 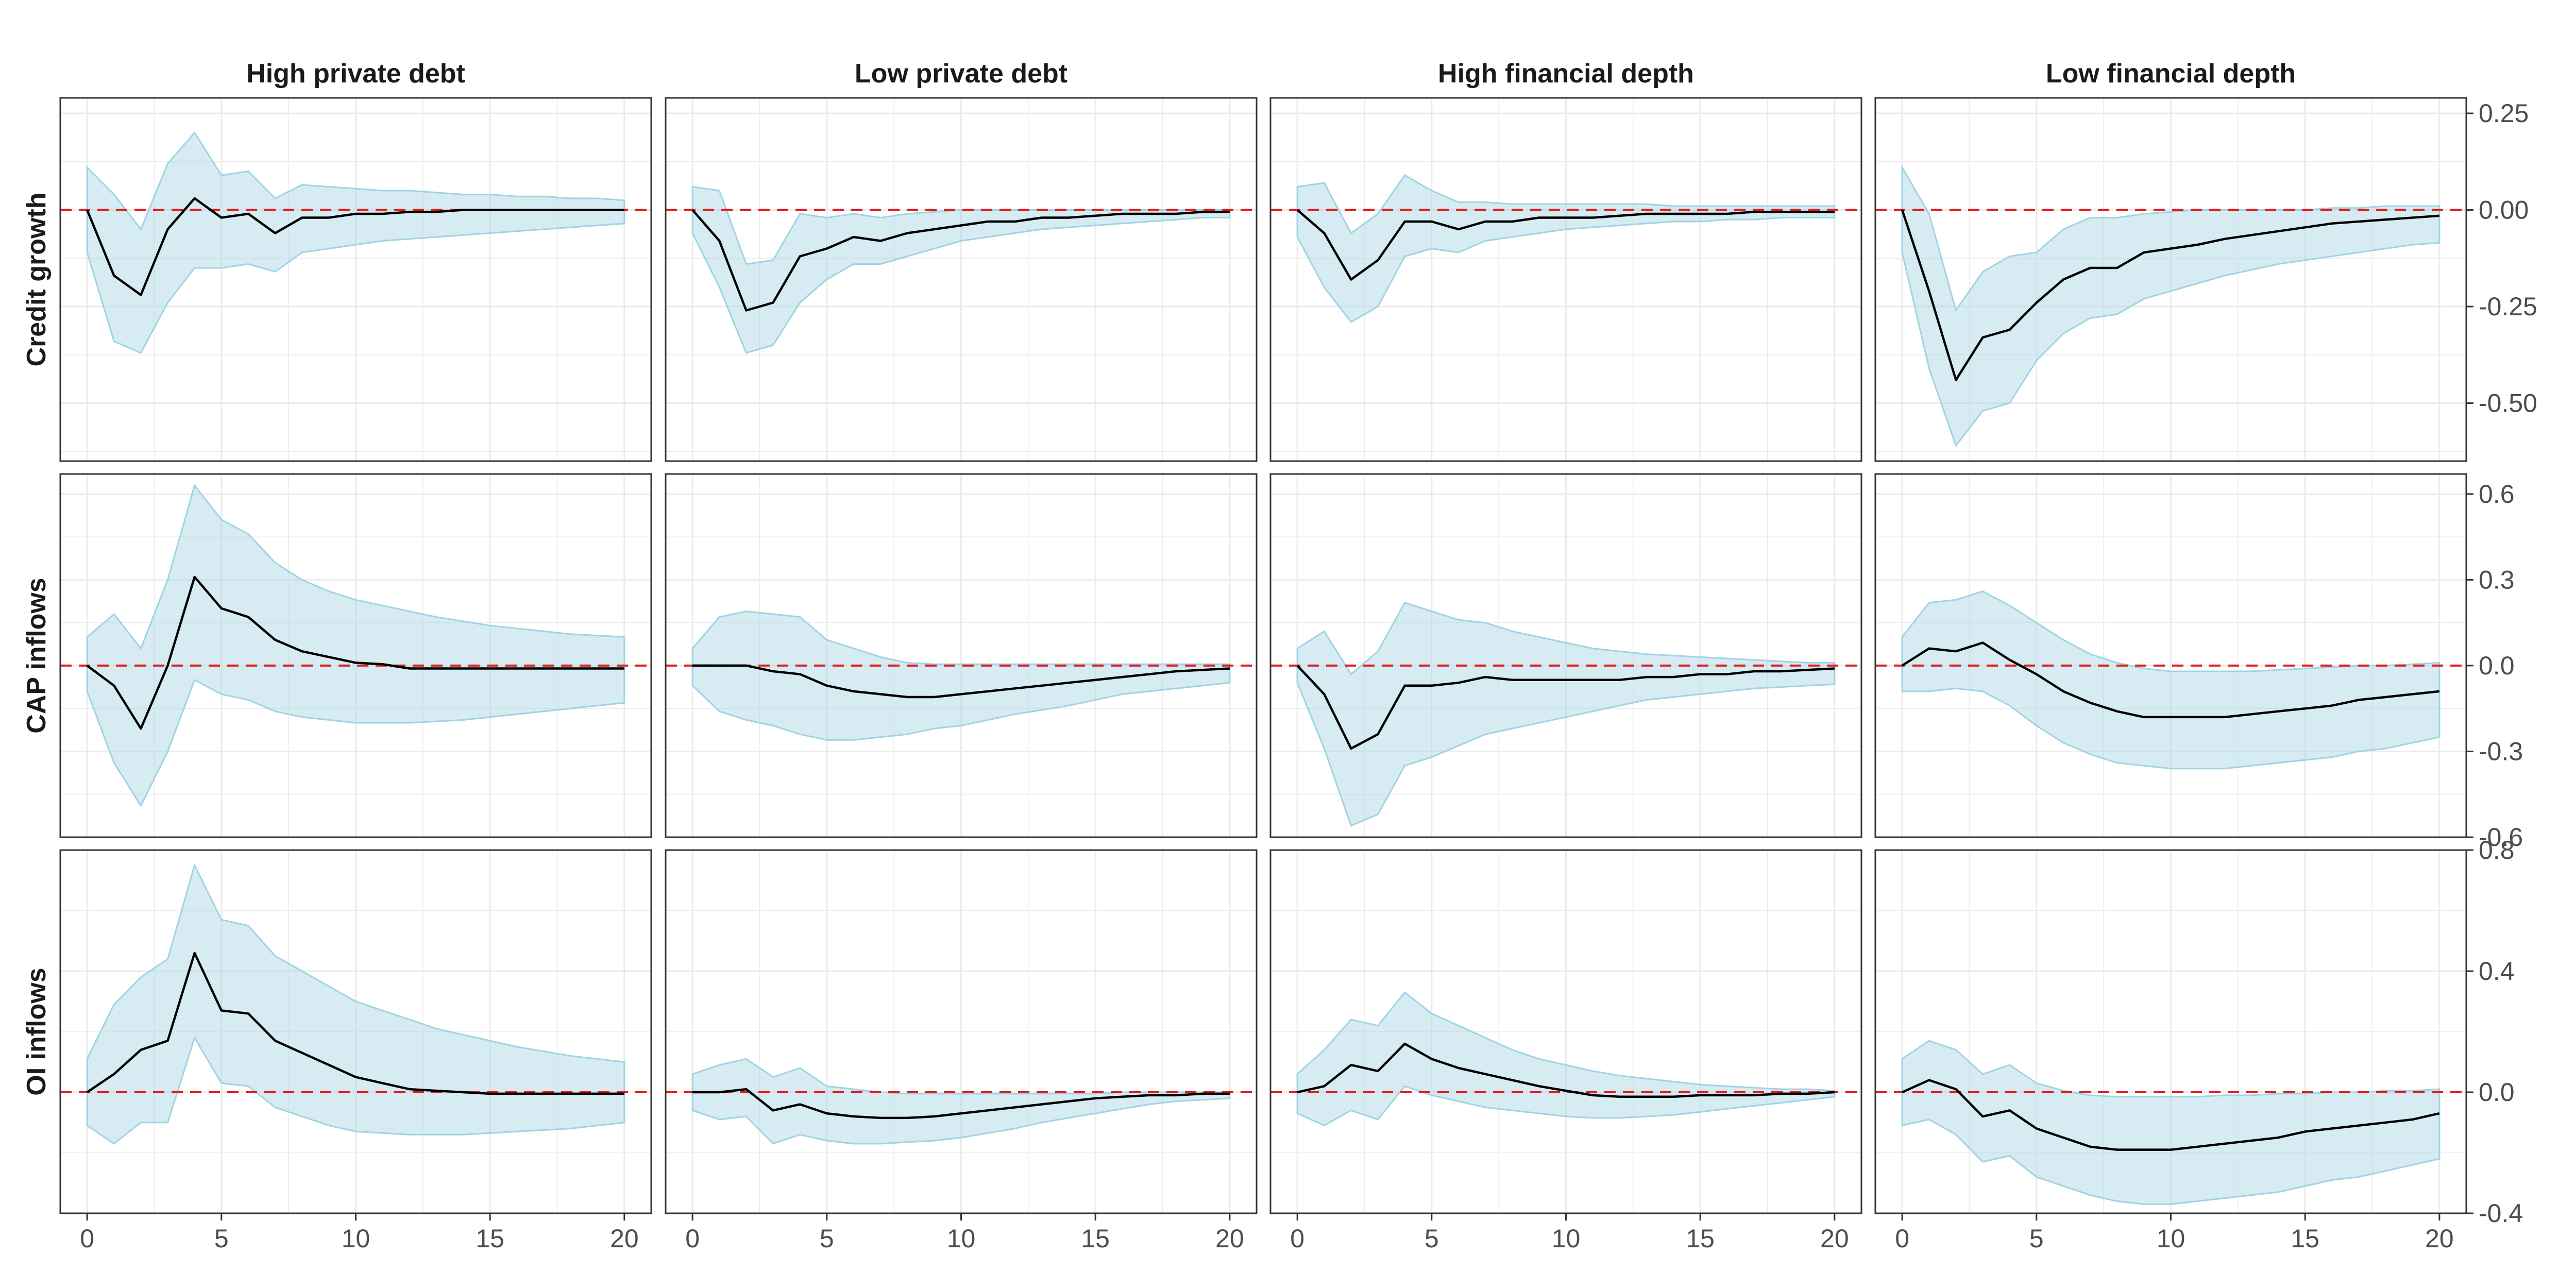 What do you see at coordinates (355, 74) in the screenshot?
I see `column-title: High private debt` at bounding box center [355, 74].